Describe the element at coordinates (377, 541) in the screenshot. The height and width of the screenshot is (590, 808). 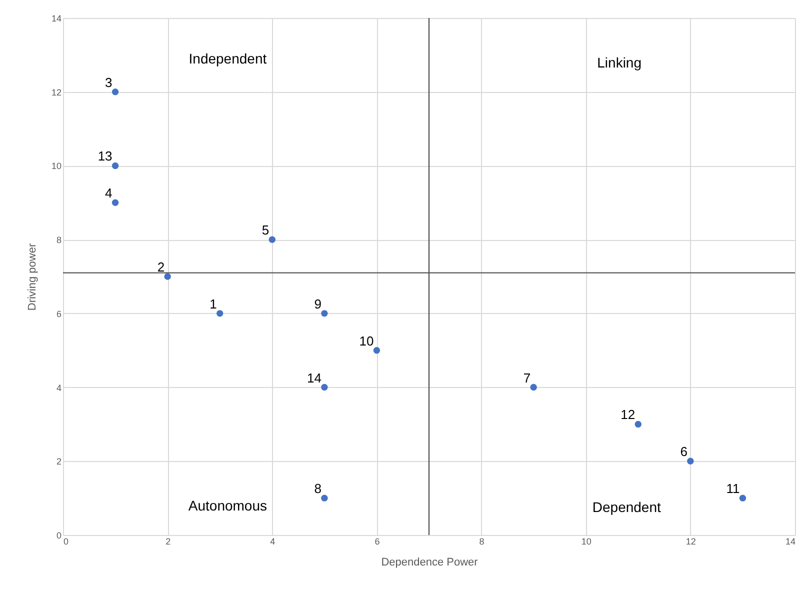
I see `x-tick-label: 6` at that location.